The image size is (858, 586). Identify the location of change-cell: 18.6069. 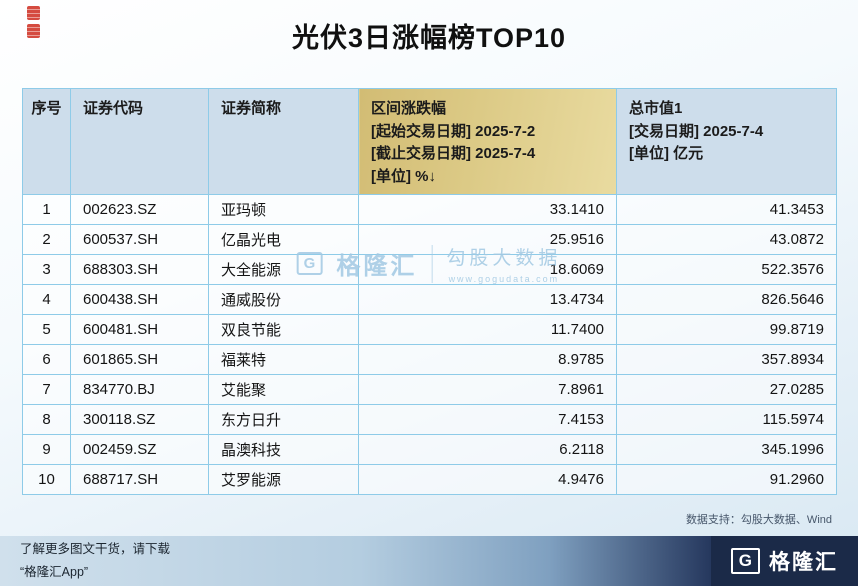
(487, 269).